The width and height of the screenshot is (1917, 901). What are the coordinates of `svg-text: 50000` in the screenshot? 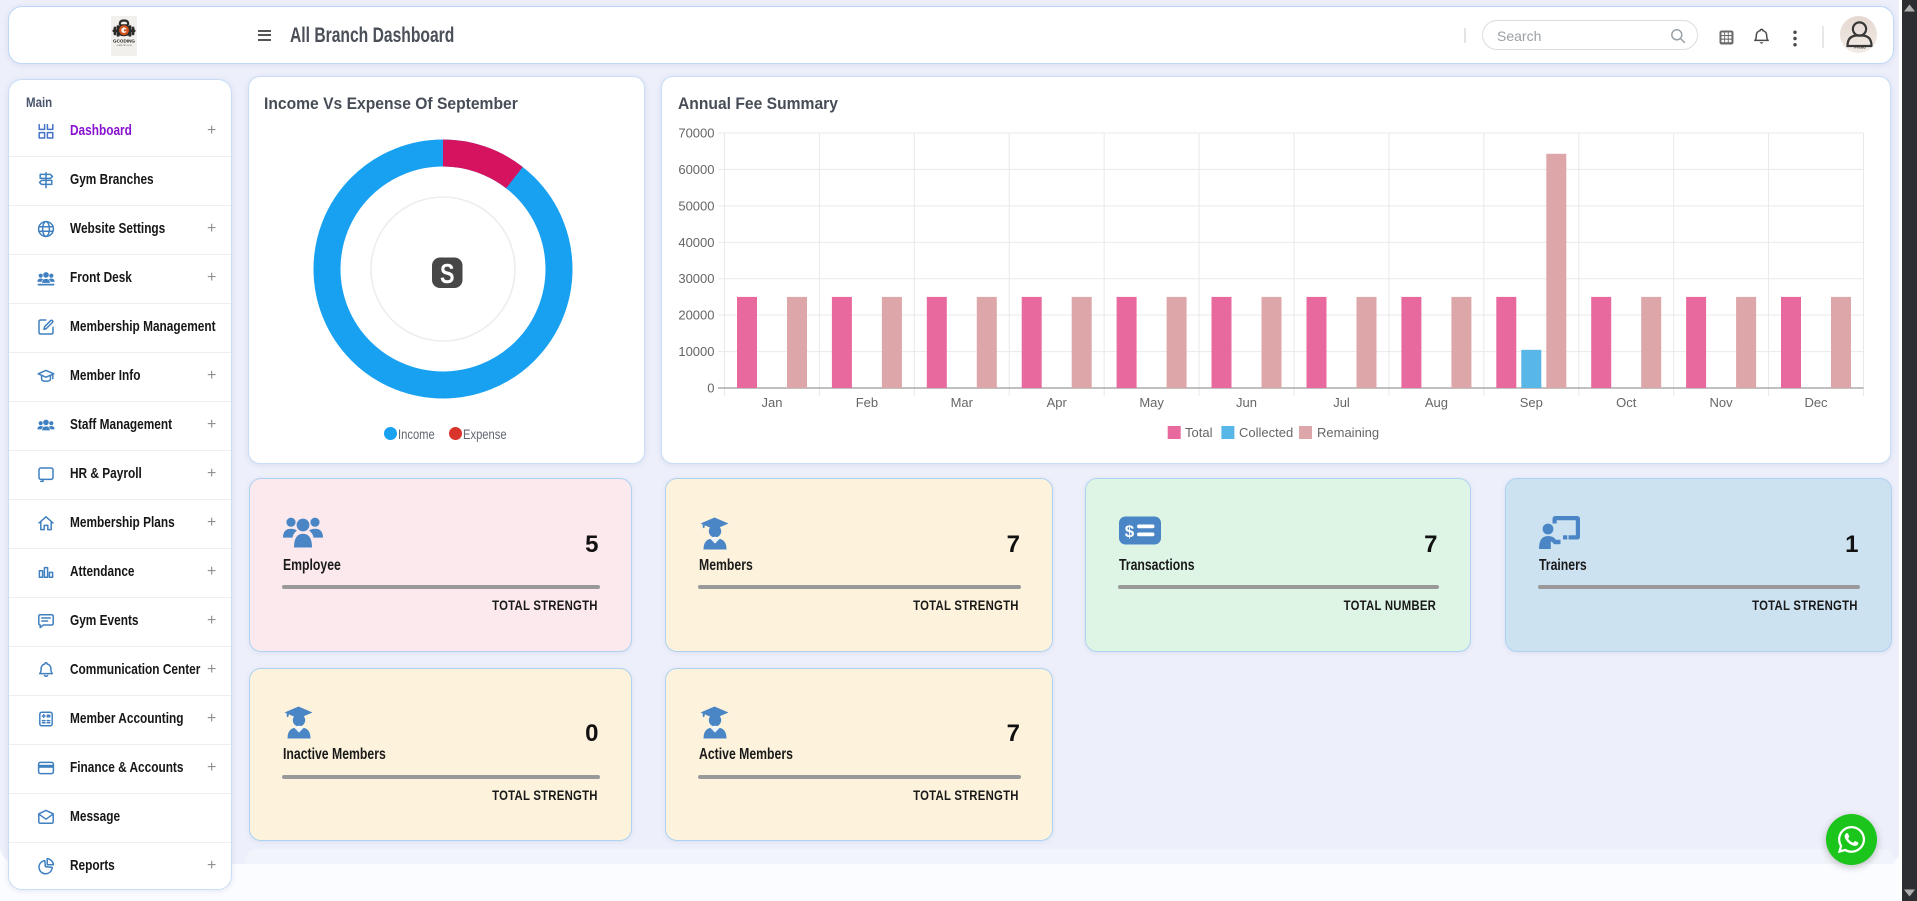 It's located at (696, 205).